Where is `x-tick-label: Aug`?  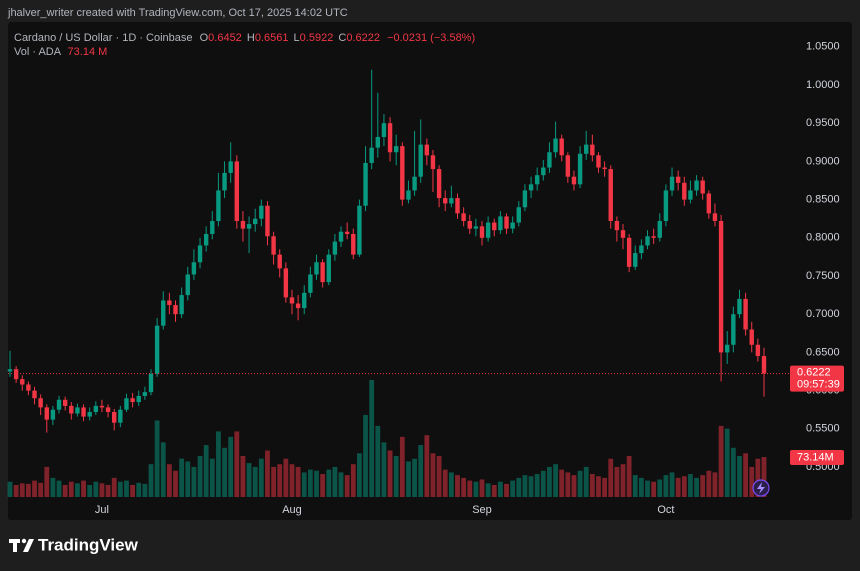 x-tick-label: Aug is located at coordinates (292, 510).